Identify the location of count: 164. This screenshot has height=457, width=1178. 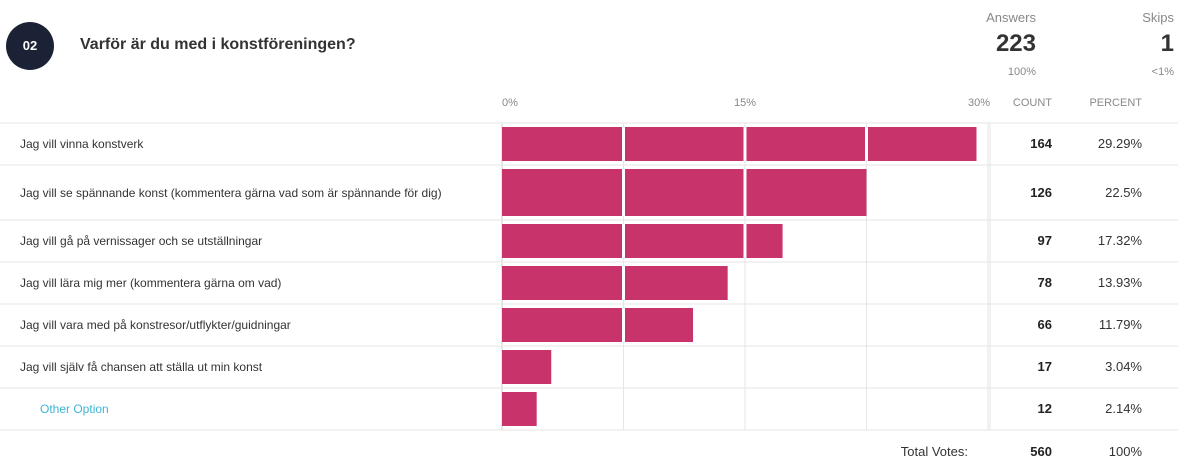
(1041, 143).